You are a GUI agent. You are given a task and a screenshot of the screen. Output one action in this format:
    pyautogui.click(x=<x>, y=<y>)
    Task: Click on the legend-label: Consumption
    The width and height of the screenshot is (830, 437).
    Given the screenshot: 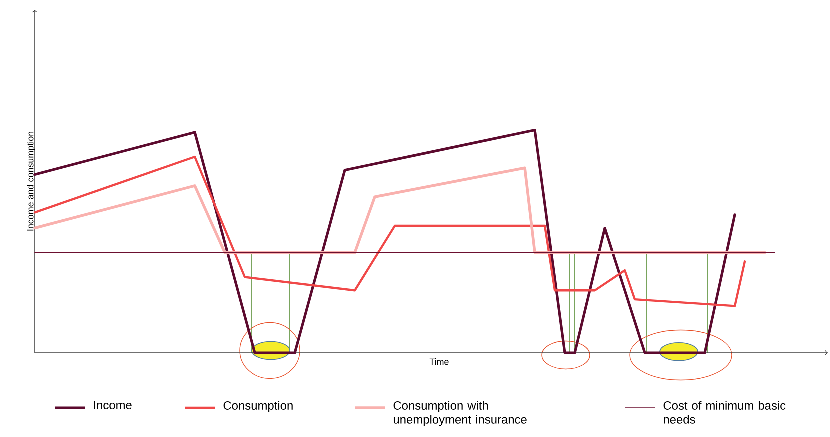 What is the action you would take?
    pyautogui.click(x=258, y=406)
    